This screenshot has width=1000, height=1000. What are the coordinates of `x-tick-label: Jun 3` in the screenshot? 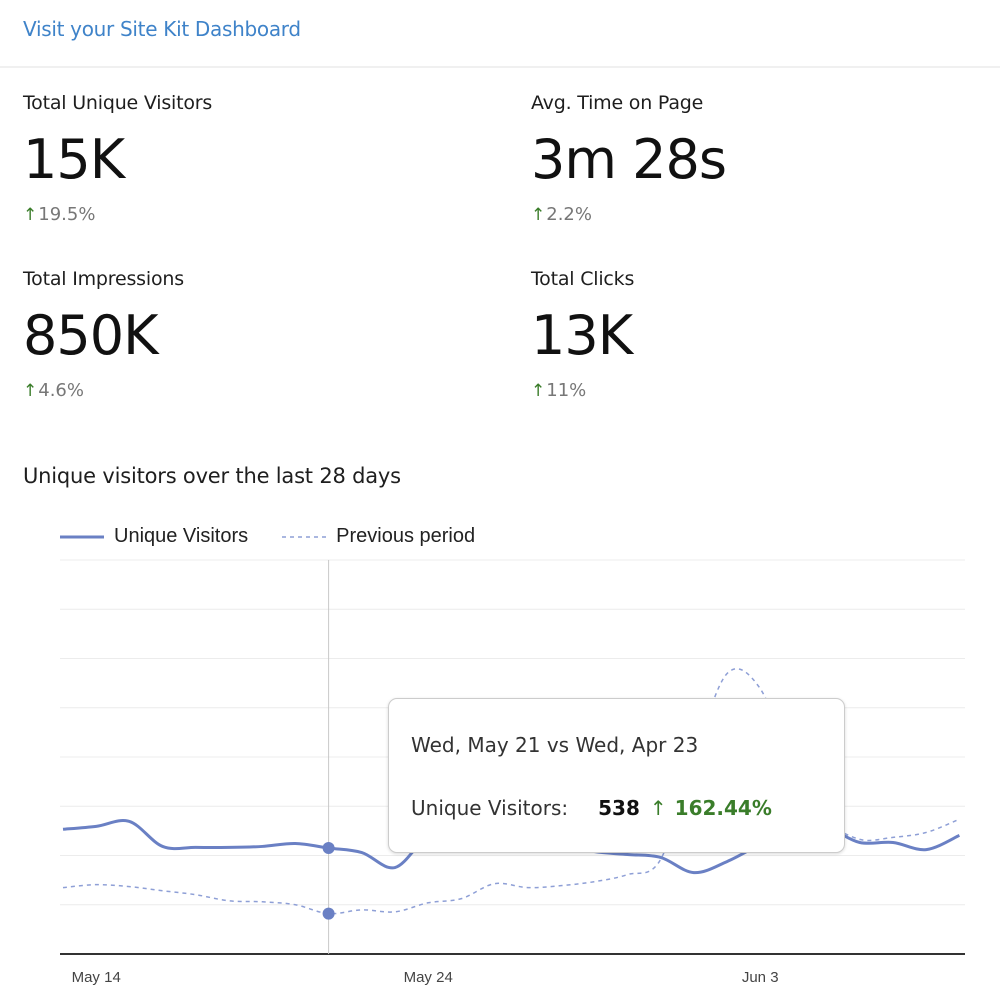 It's located at (760, 977).